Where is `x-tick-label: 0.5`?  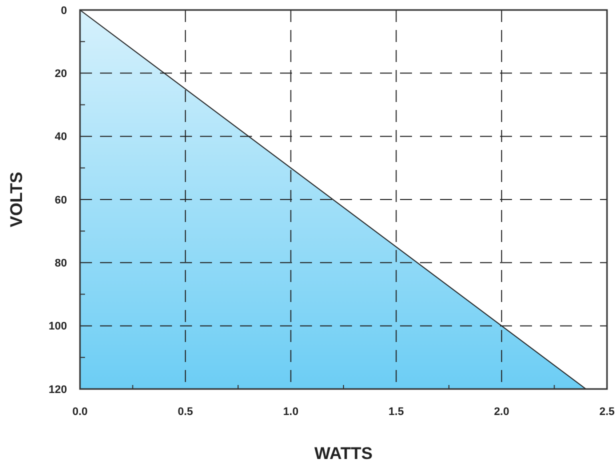 x-tick-label: 0.5 is located at coordinates (186, 412).